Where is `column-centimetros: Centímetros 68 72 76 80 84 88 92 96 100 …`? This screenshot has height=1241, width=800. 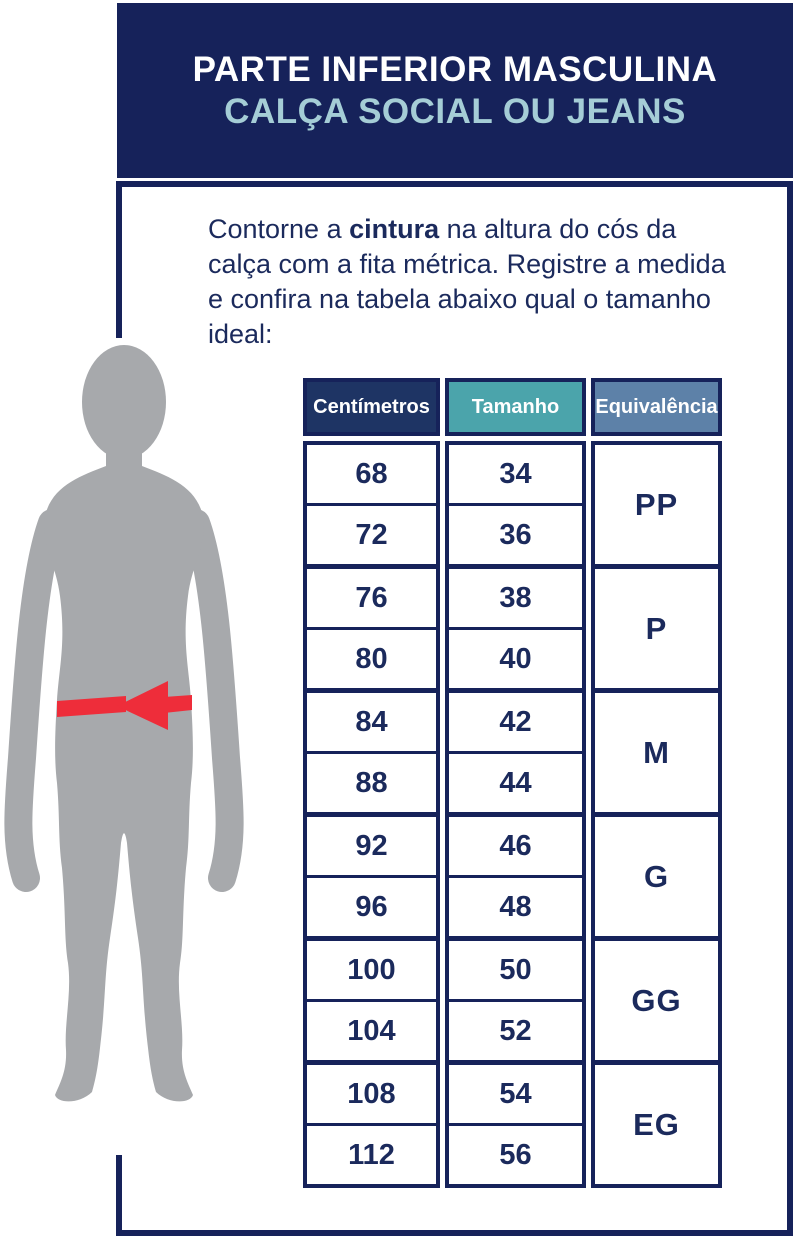 column-centimetros: Centímetros 68 72 76 80 84 88 92 96 100 … is located at coordinates (371, 783).